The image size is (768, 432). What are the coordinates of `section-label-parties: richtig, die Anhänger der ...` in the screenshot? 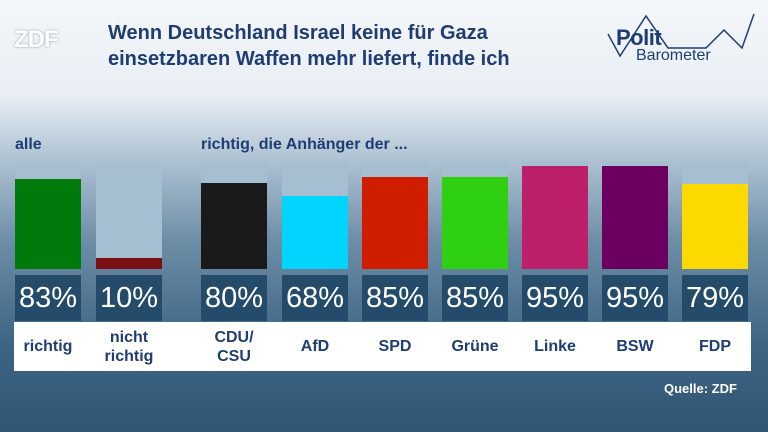 It's located at (304, 144).